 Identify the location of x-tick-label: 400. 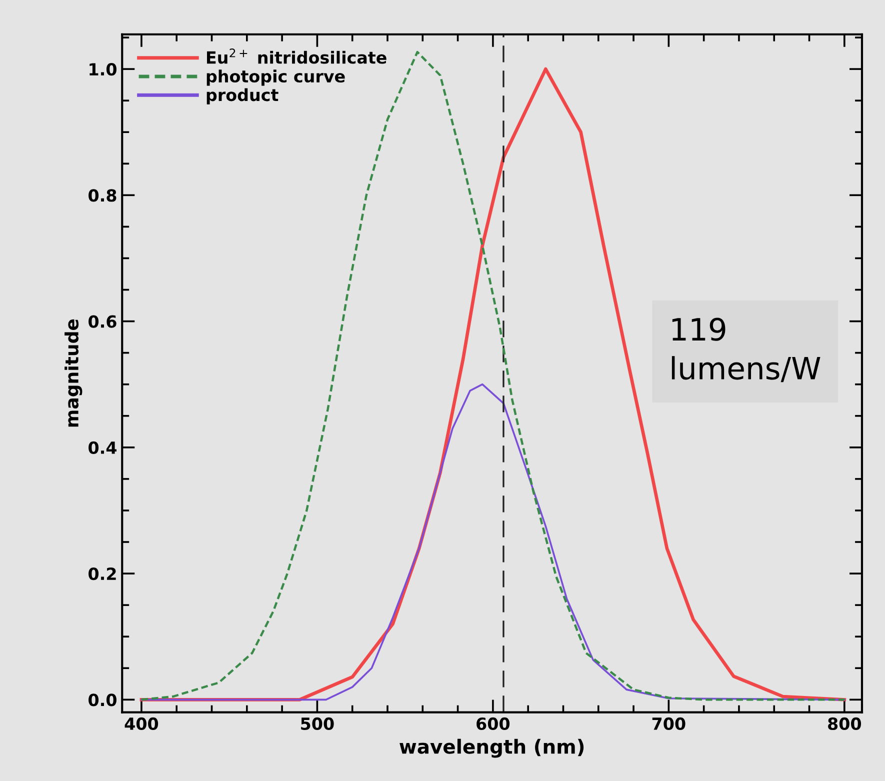
(141, 723).